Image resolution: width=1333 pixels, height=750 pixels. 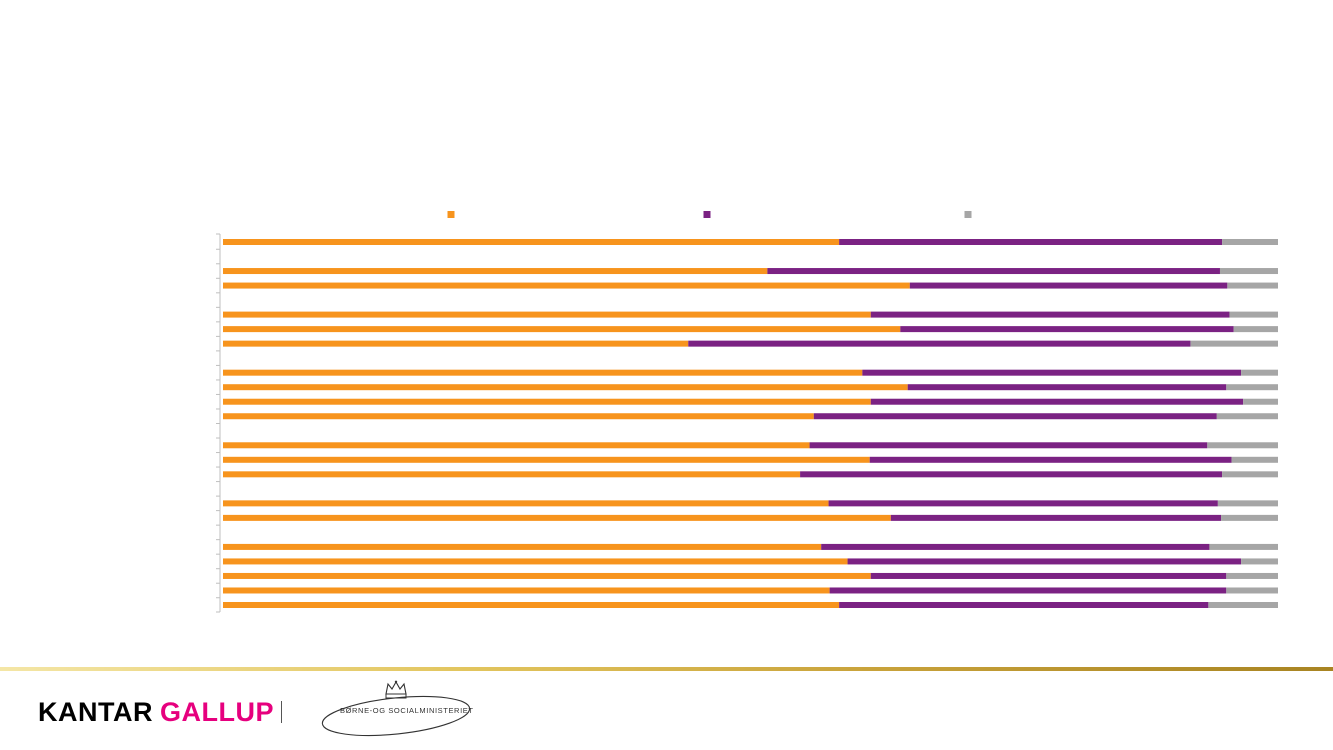 What do you see at coordinates (495, 271) in the screenshot?
I see `bar-segment-row2-series1` at bounding box center [495, 271].